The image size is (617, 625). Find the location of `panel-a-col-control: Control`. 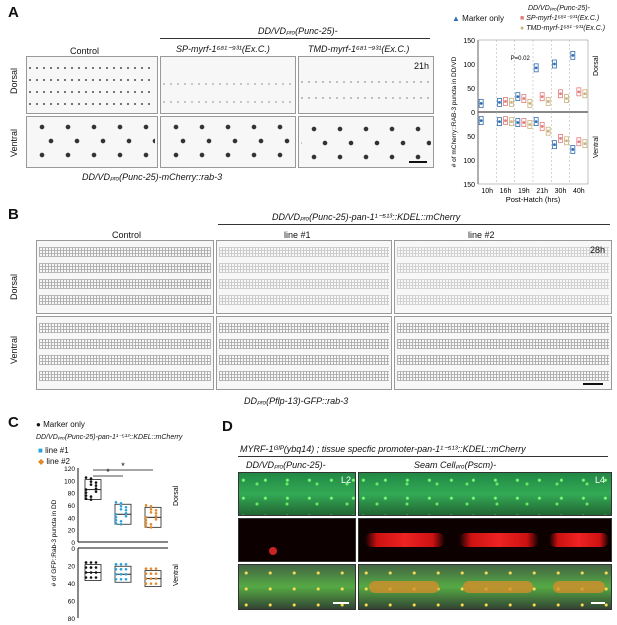

panel-a-col-control: Control is located at coordinates (85, 51).